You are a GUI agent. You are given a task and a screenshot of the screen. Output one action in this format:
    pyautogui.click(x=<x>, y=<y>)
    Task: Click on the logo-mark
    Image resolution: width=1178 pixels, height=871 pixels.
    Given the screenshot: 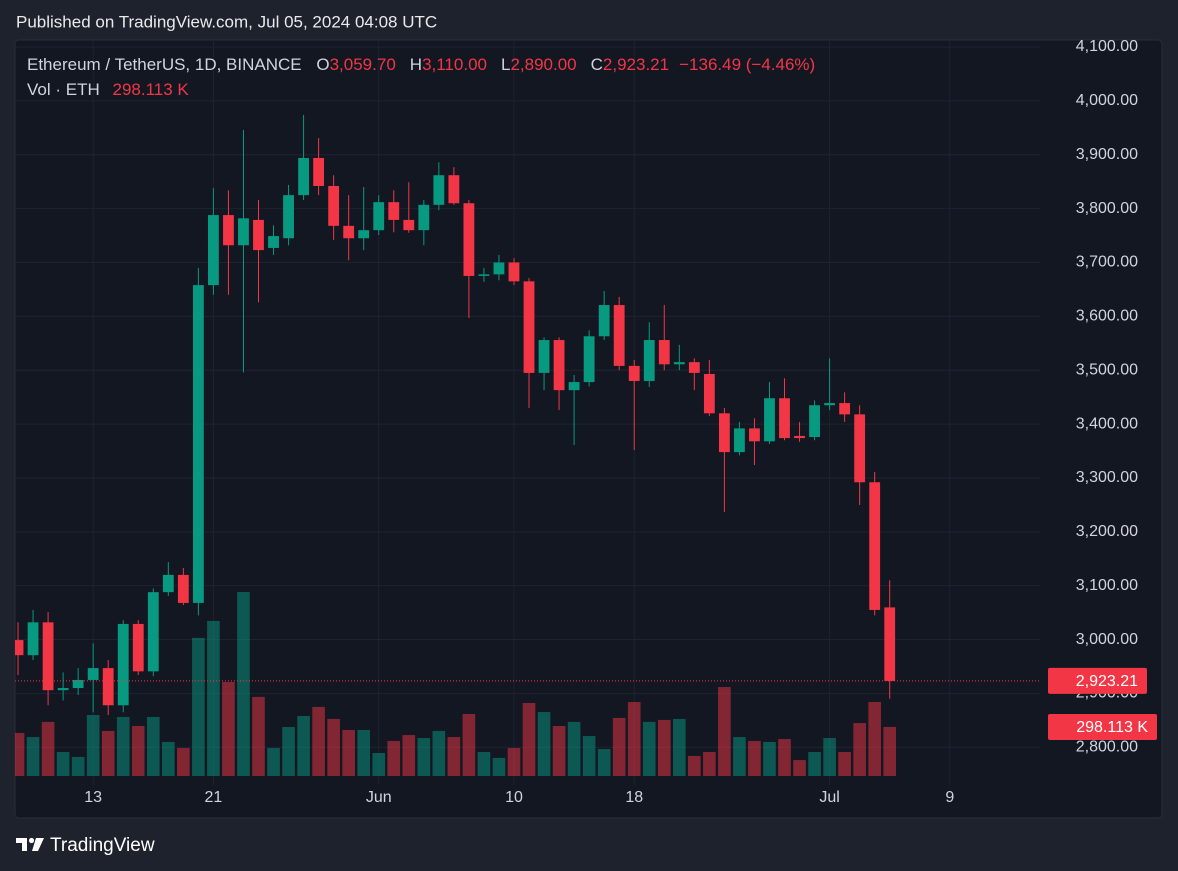 What is the action you would take?
    pyautogui.click(x=38, y=844)
    